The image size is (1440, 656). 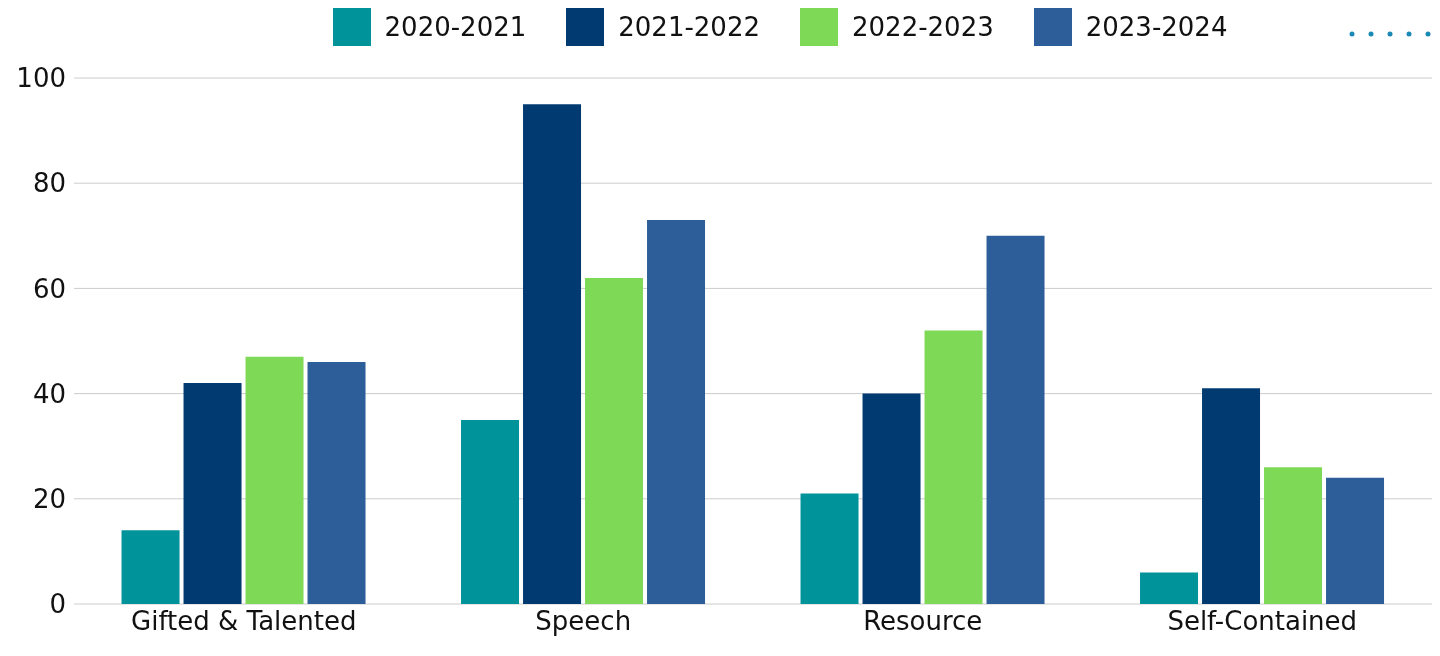 I want to click on legend-label: 2023-2024, so click(x=1156, y=27).